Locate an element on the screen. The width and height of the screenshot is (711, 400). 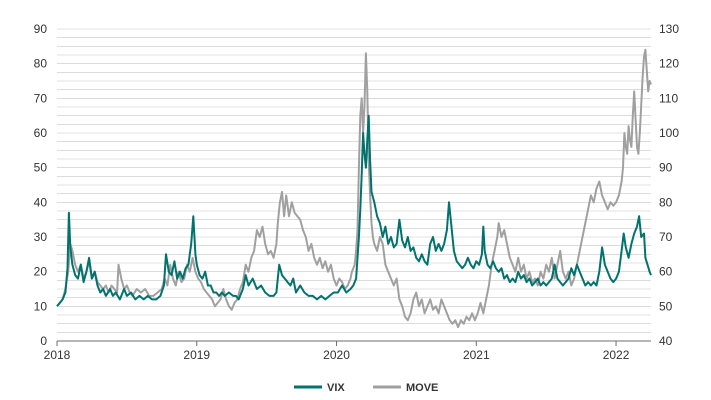
y-left-tick-label: 0 is located at coordinates (43, 341).